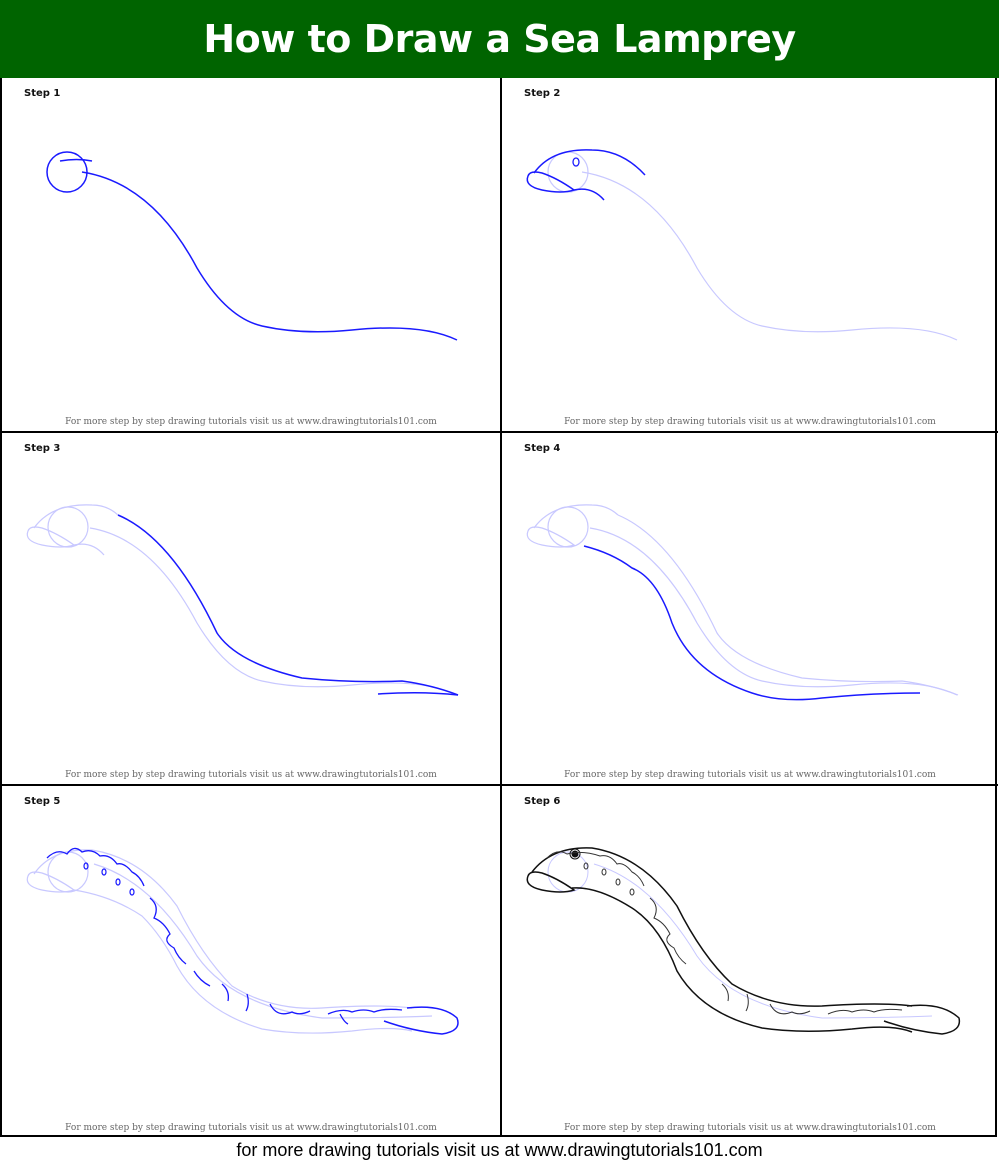 Image resolution: width=999 pixels, height=1168 pixels. Describe the element at coordinates (242, 600) in the screenshot. I see `step-3-drawing` at that location.